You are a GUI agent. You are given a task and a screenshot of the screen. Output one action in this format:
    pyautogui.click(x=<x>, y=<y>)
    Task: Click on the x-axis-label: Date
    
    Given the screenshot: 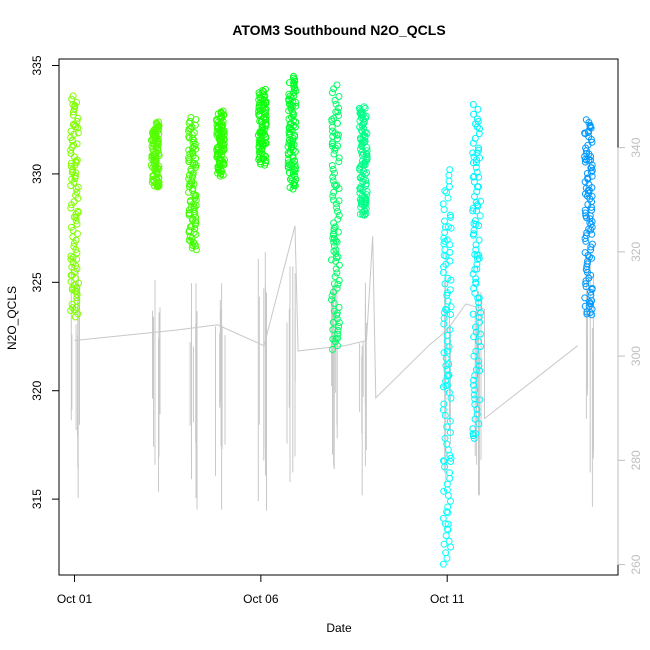 What is the action you would take?
    pyautogui.click(x=339, y=628)
    